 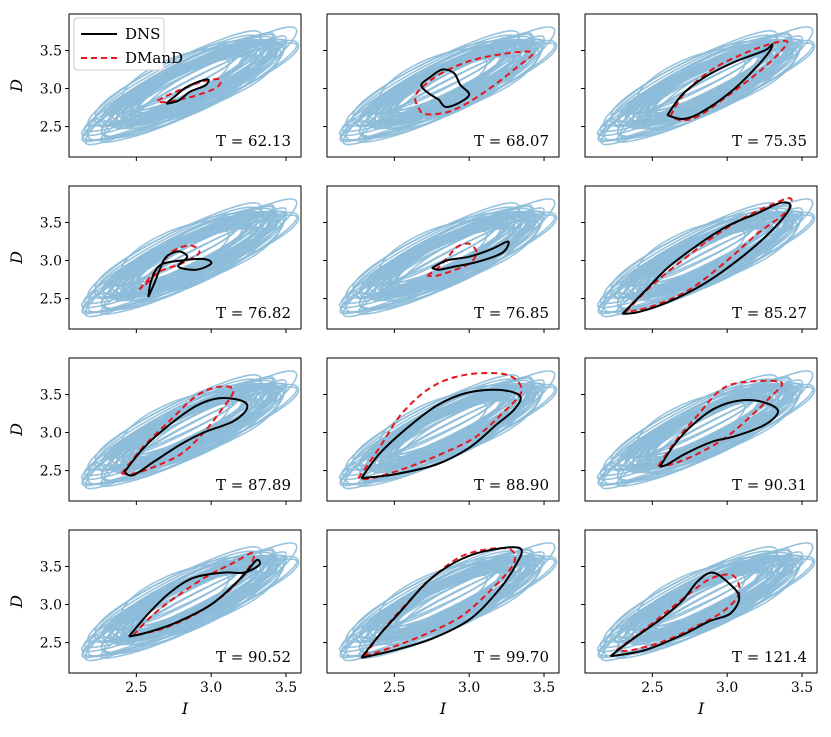 What do you see at coordinates (769, 313) in the screenshot?
I see `period-label: T = 85.27` at bounding box center [769, 313].